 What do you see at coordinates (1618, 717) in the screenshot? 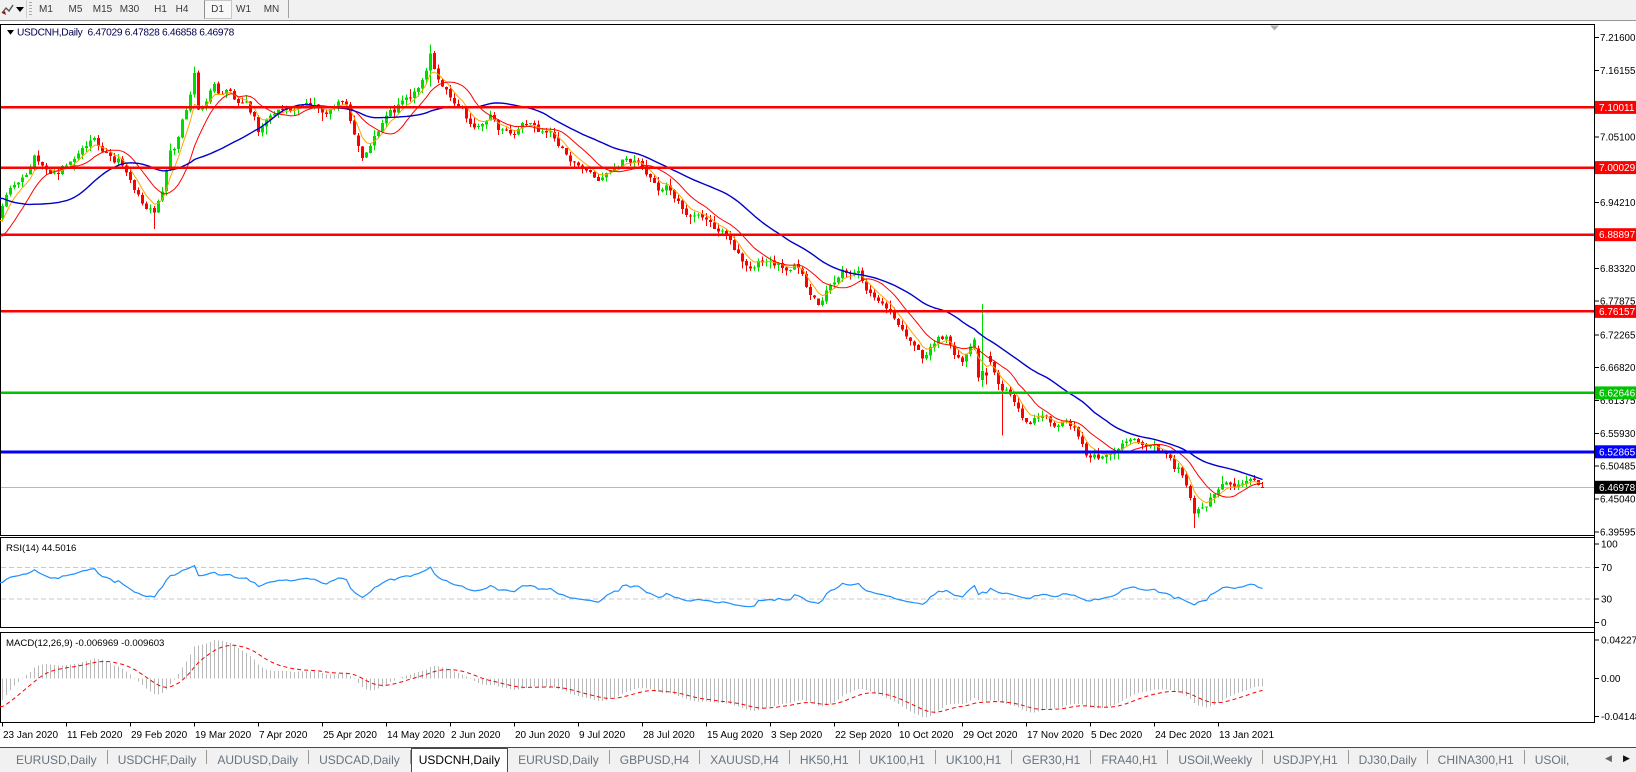
I see `svg-text: -0.04148` at bounding box center [1618, 717].